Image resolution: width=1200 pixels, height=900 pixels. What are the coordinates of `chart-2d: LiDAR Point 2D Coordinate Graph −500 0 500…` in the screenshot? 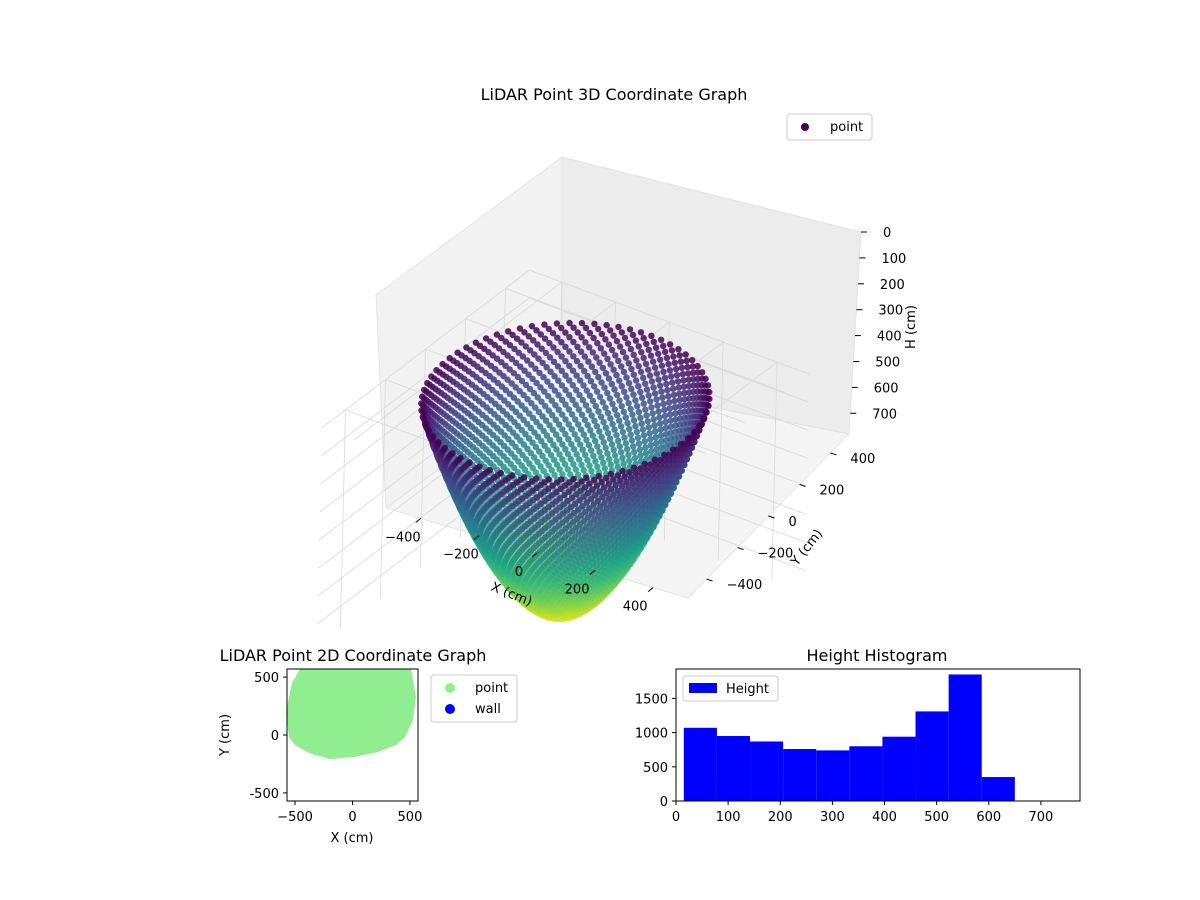 It's located at (368, 746).